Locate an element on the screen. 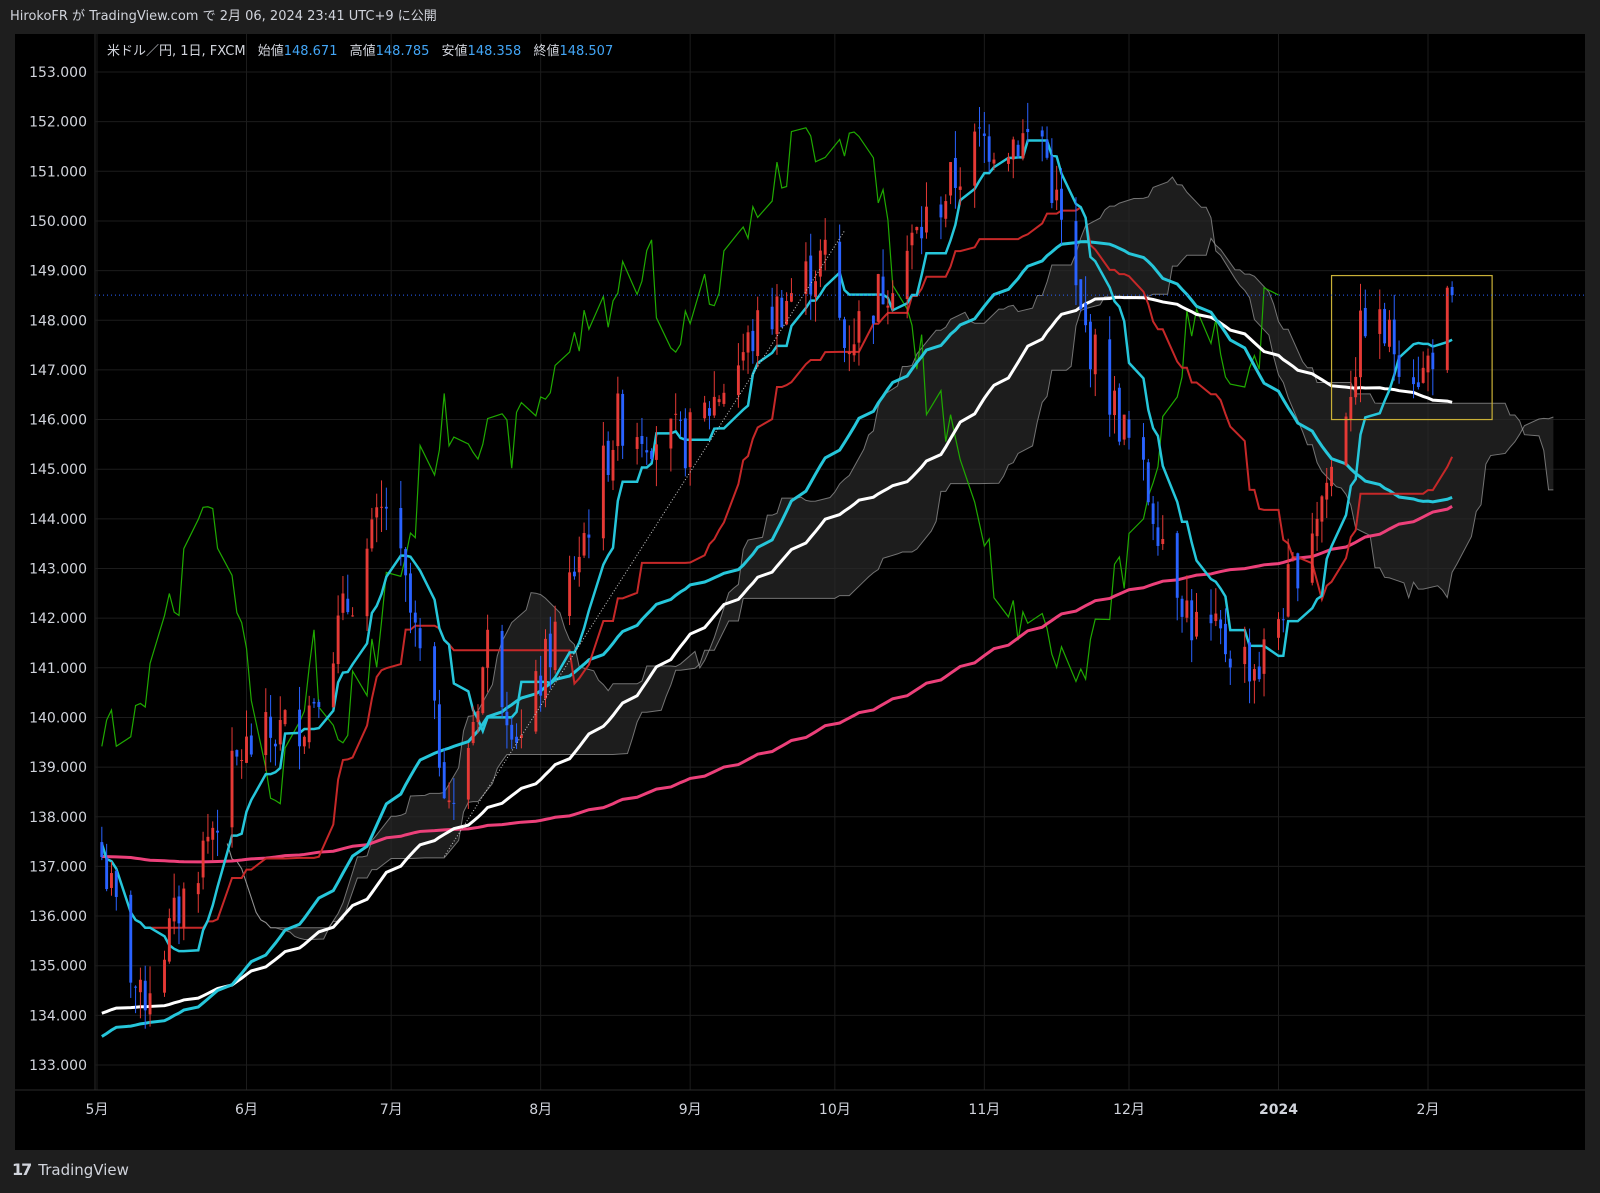 This screenshot has height=1193, width=1600. y-tick-label: 133.000 is located at coordinates (58, 1066).